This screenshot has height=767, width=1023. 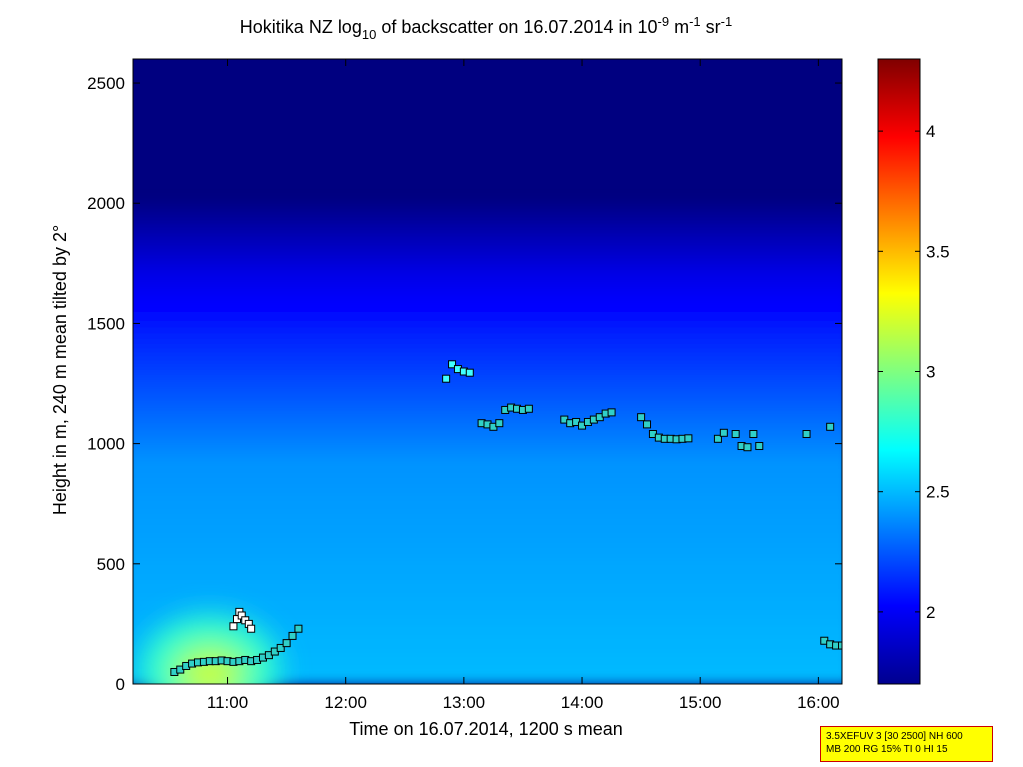 What do you see at coordinates (930, 131) in the screenshot?
I see `colorbar-tick-label: 4` at bounding box center [930, 131].